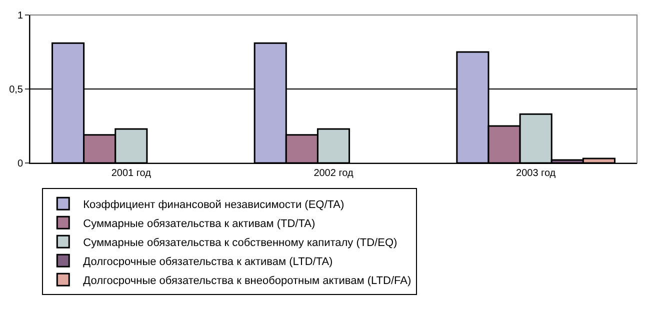  What do you see at coordinates (20, 16) in the screenshot?
I see `y-tick-label: 1` at bounding box center [20, 16].